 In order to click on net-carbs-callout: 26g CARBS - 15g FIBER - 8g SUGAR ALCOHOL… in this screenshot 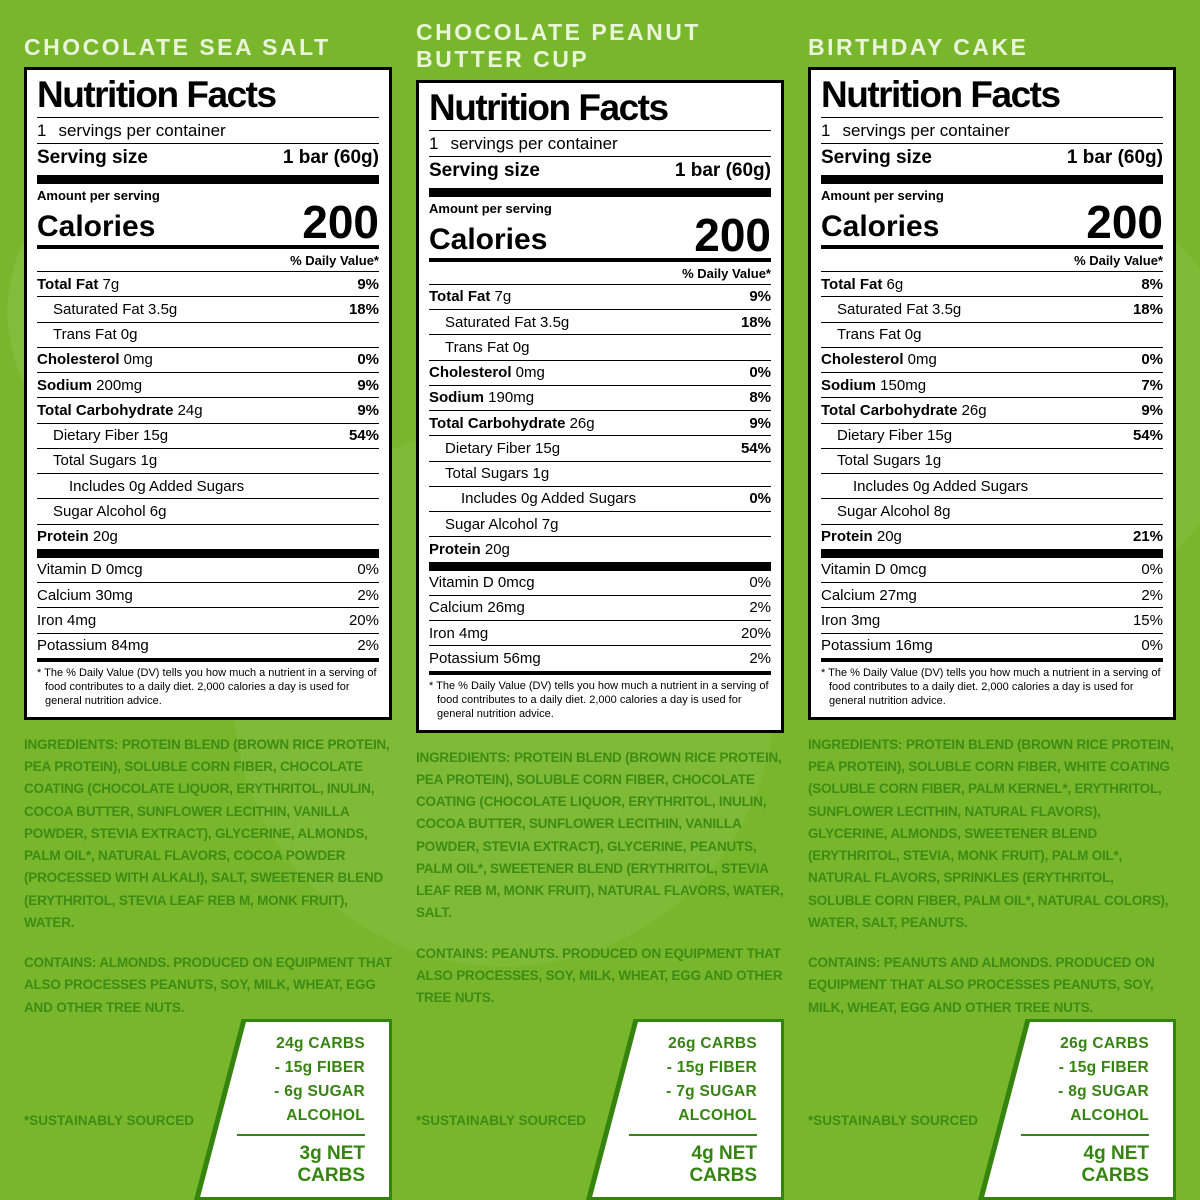, I will do `click(1077, 1109)`.